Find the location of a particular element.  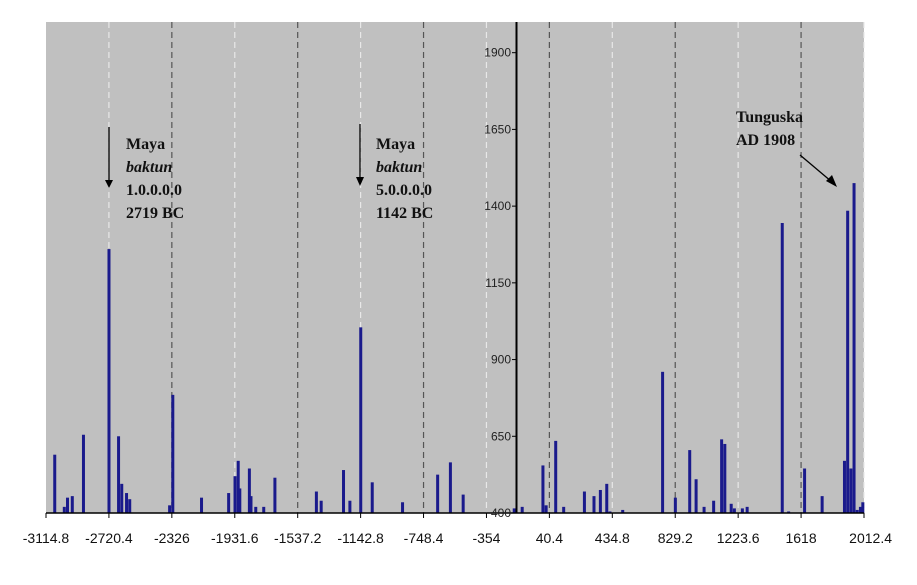

y-tick-label: 400 is located at coordinates (501, 513).